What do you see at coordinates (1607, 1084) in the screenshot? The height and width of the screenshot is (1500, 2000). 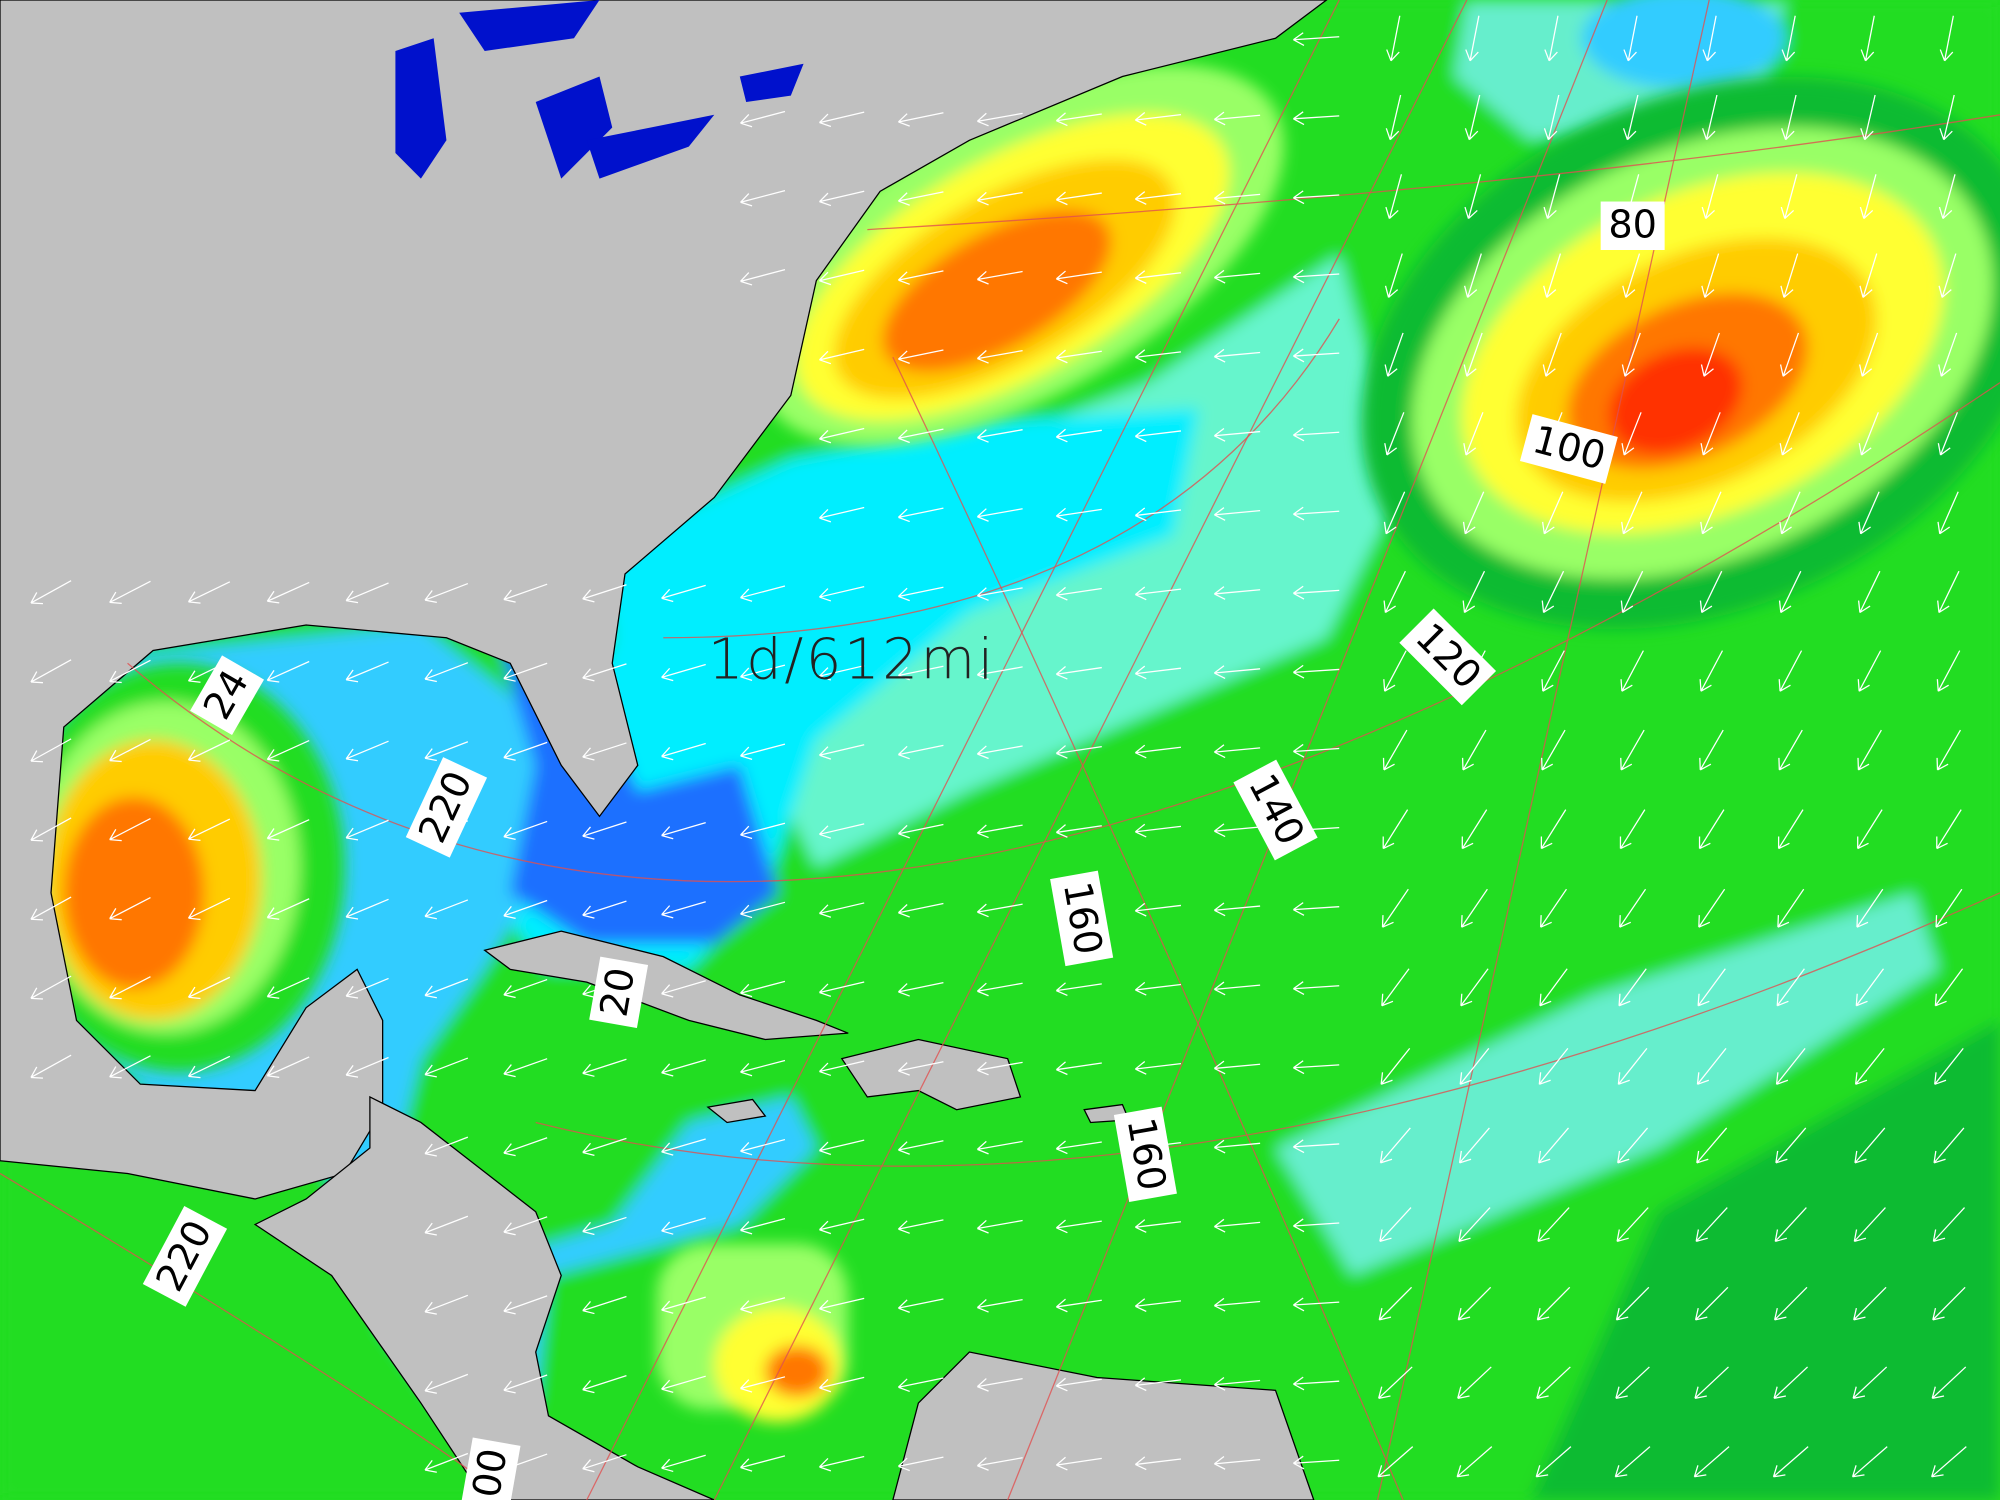 I see `aqua-band` at bounding box center [1607, 1084].